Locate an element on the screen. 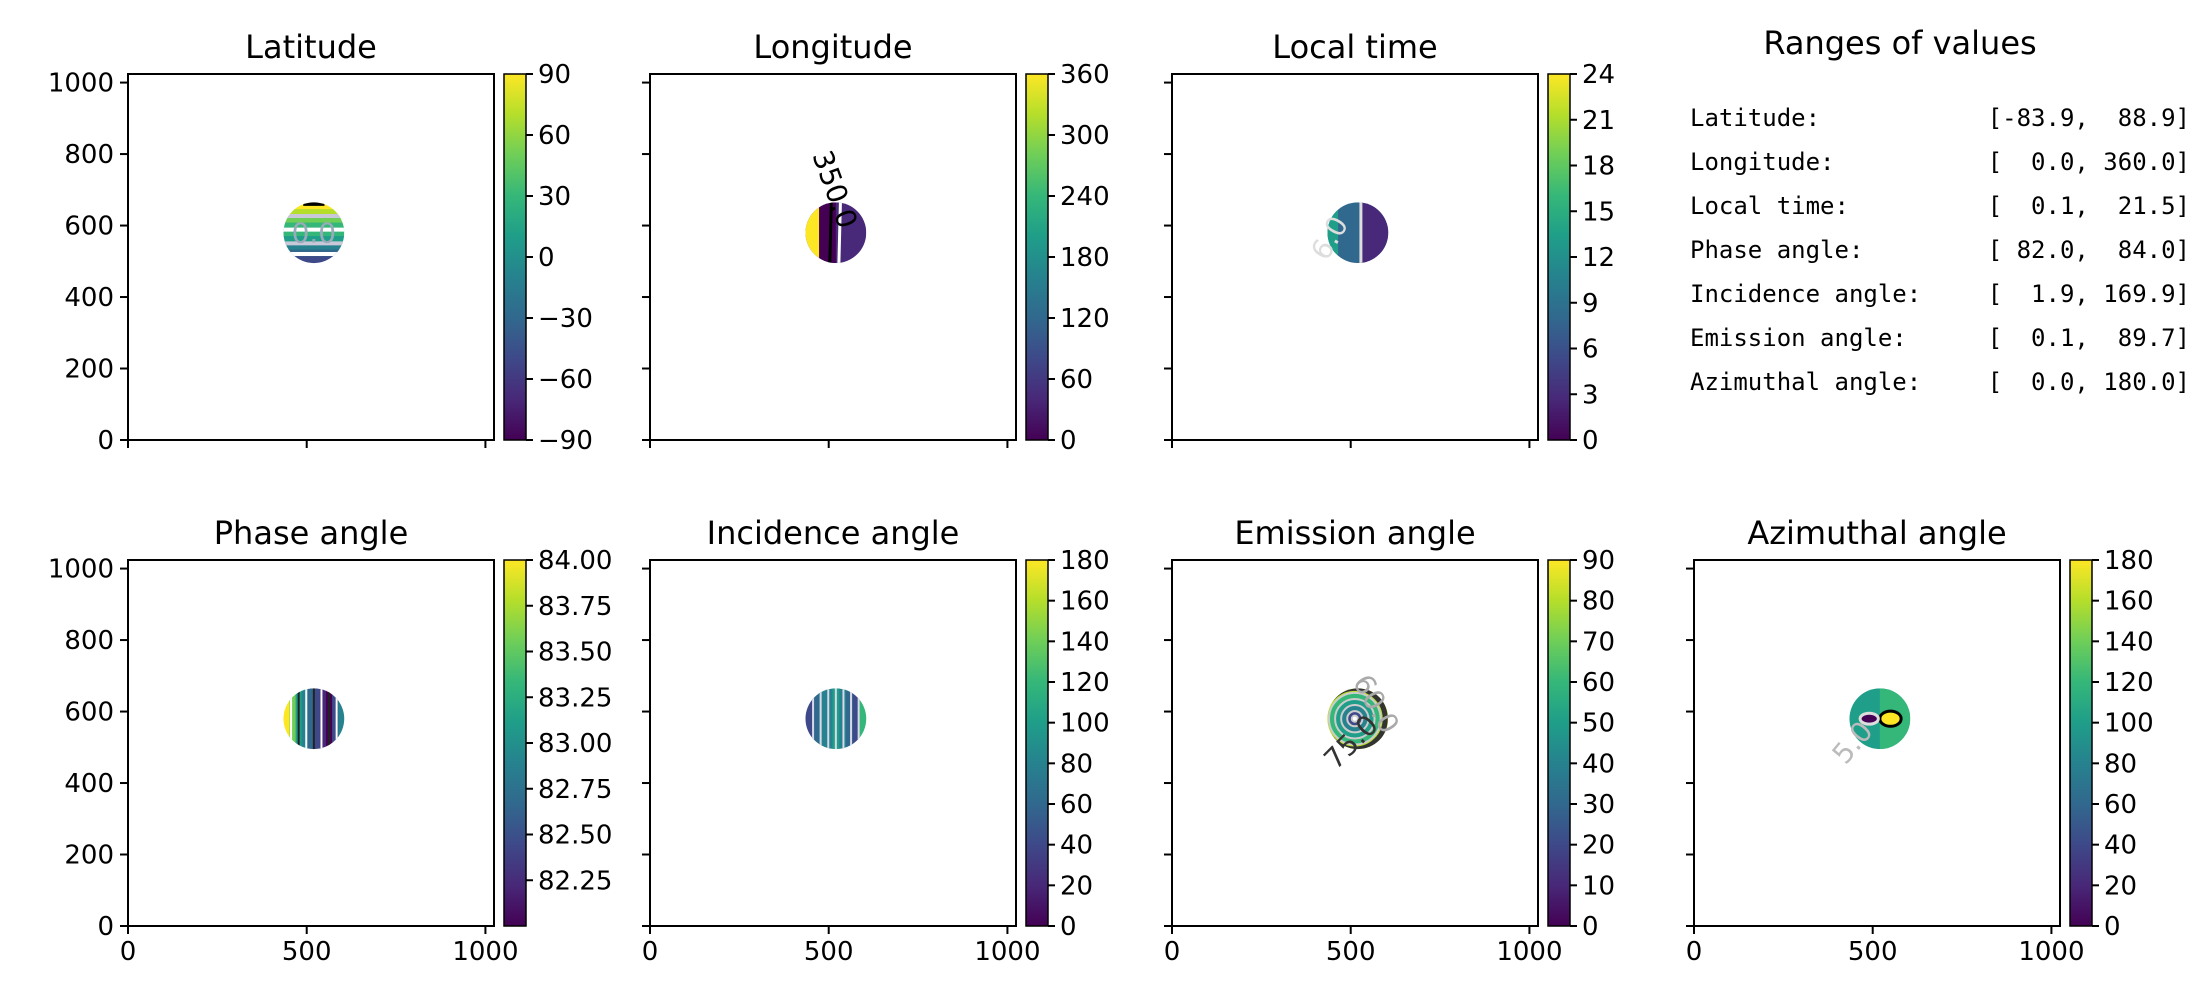  colorbar-tick-label: 3 is located at coordinates (1590, 395).